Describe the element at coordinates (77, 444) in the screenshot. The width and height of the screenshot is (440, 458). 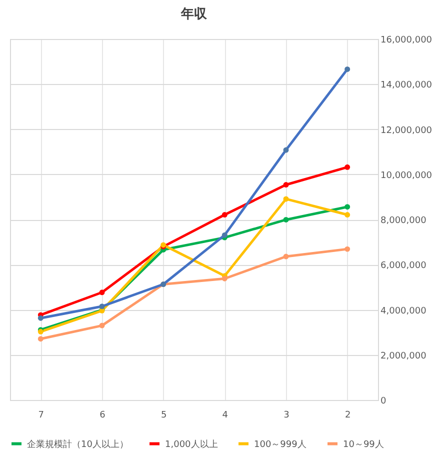
I see `legend-label: 企業規模計（10人以上）` at that location.